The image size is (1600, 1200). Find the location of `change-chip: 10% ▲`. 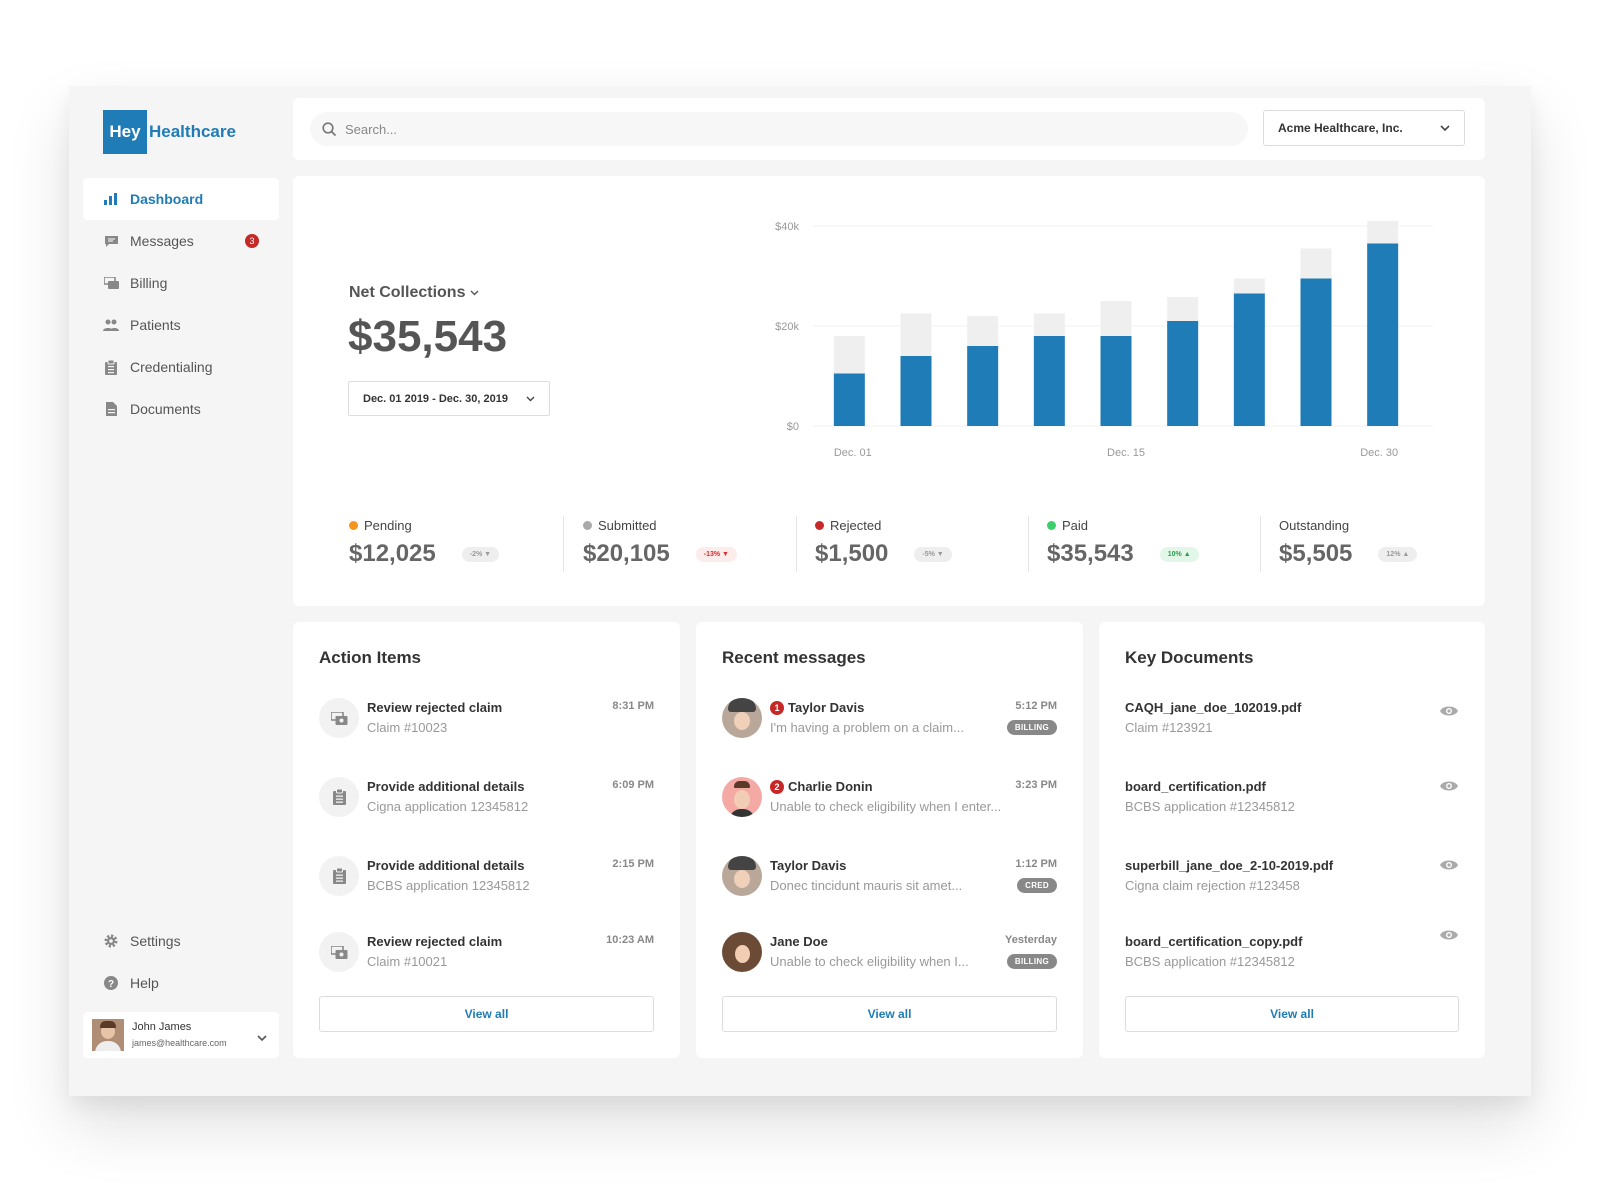

change-chip: 10% ▲ is located at coordinates (1179, 554).